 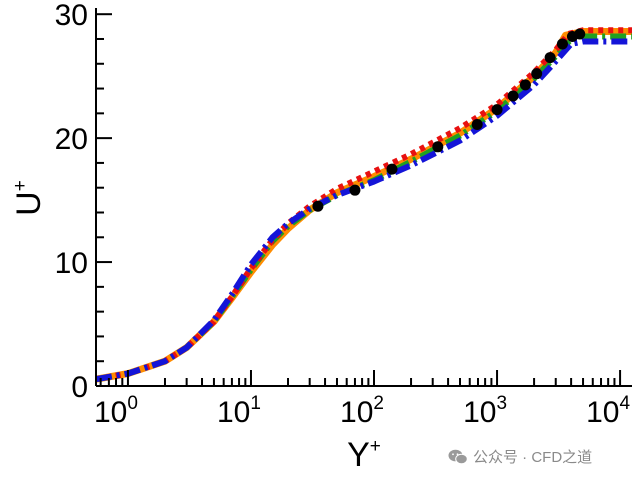 I want to click on x-tick-label: 10³, so click(x=485, y=411).